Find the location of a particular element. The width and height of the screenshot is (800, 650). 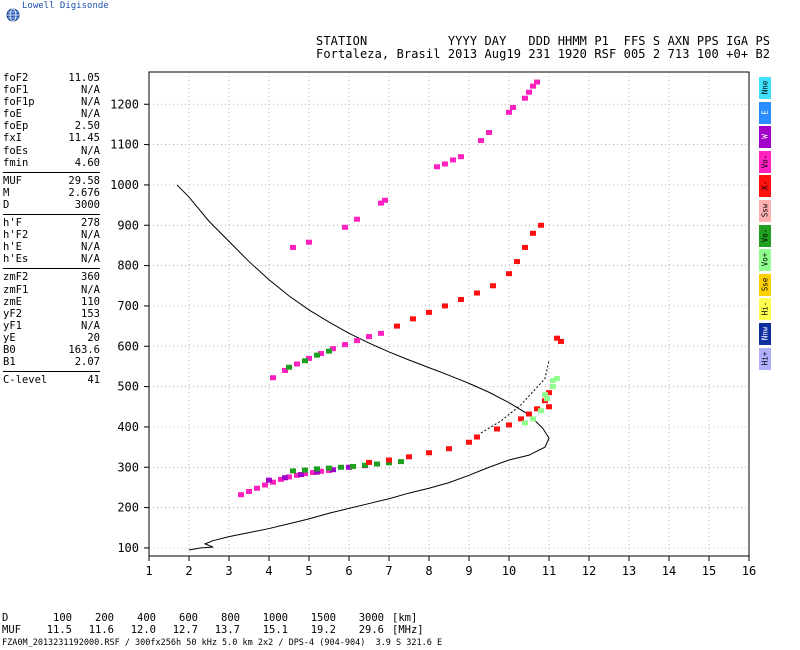

param-value: 41 is located at coordinates (93, 380).